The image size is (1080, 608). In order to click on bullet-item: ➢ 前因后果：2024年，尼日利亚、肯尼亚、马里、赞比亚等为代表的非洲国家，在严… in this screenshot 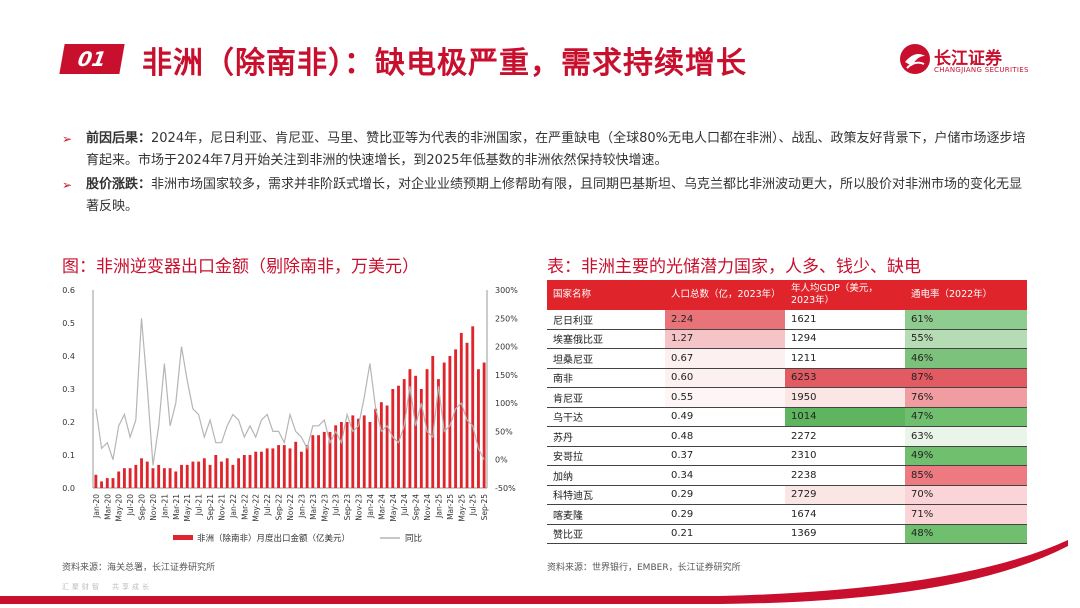, I will do `click(547, 150)`.